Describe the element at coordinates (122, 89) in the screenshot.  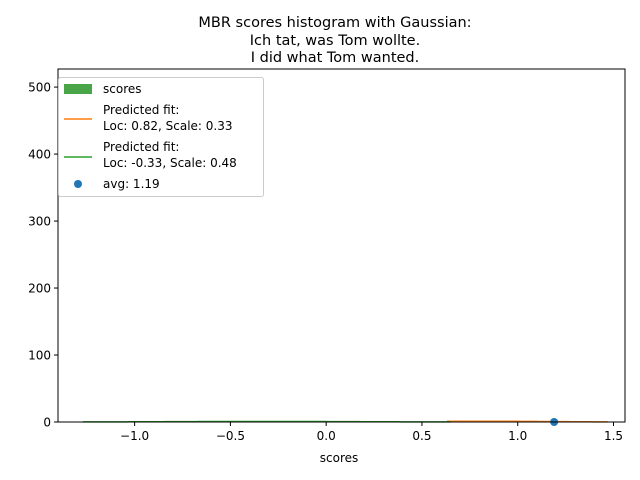
I see `legend-label: scores` at that location.